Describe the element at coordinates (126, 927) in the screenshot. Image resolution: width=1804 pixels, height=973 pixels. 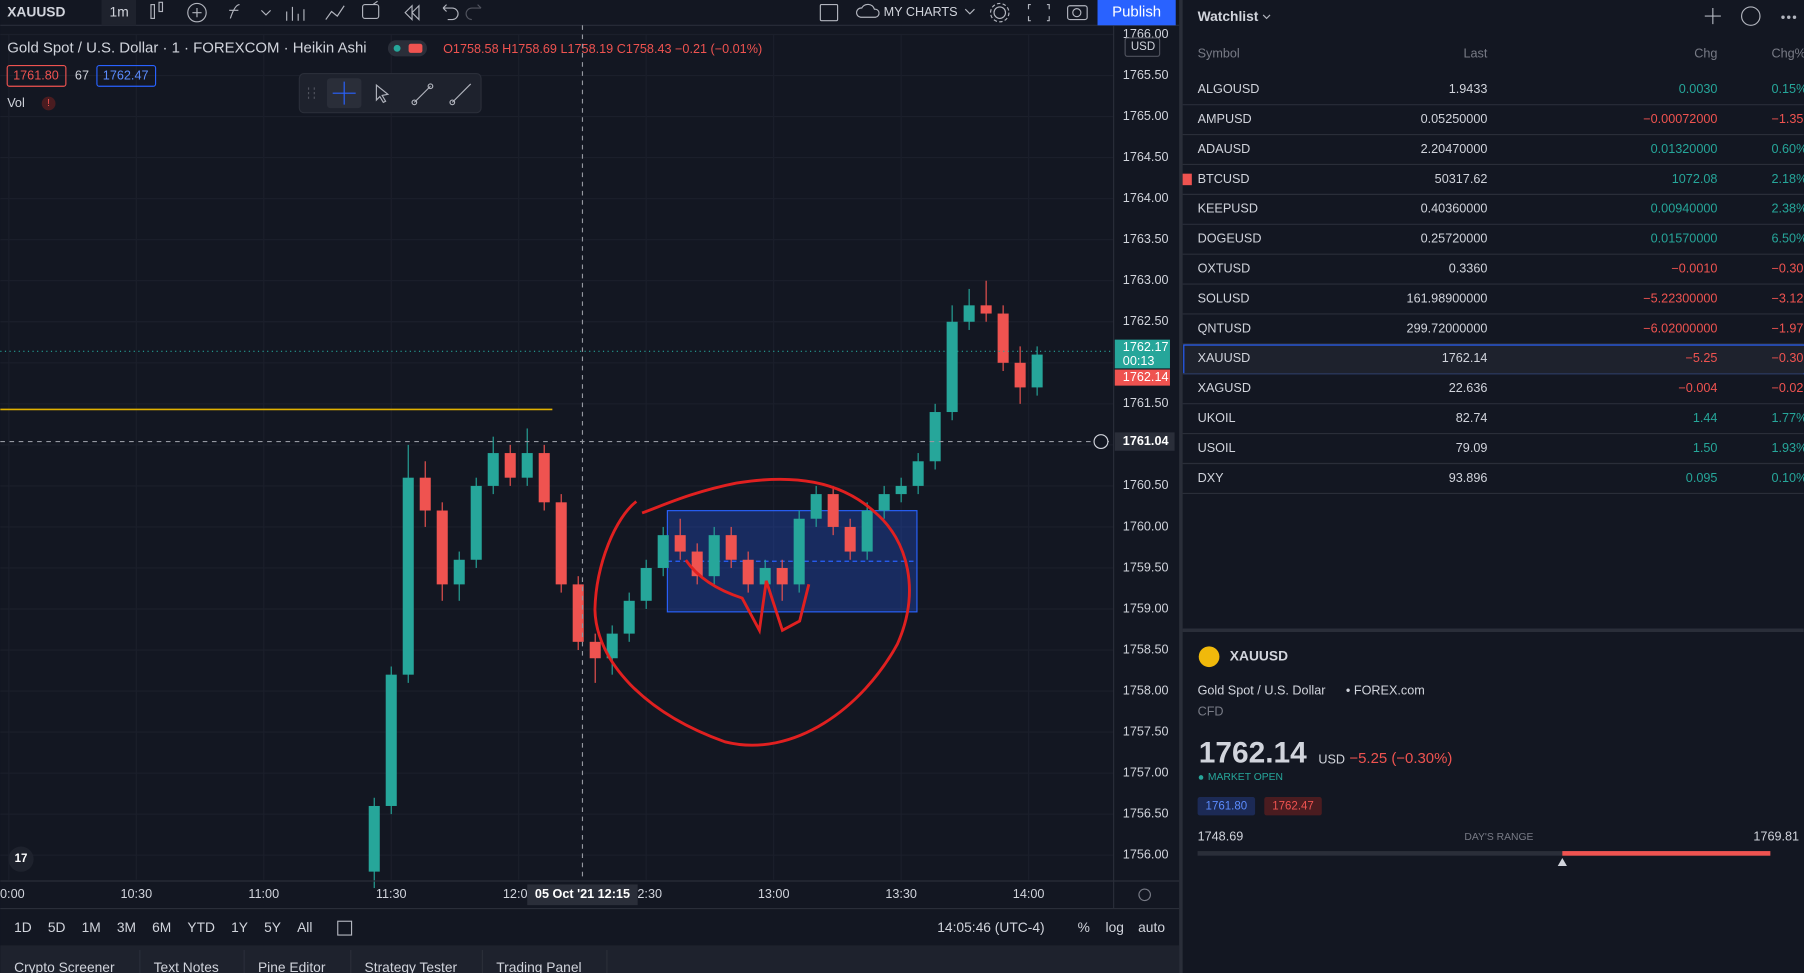
I see `range-button: 3M` at that location.